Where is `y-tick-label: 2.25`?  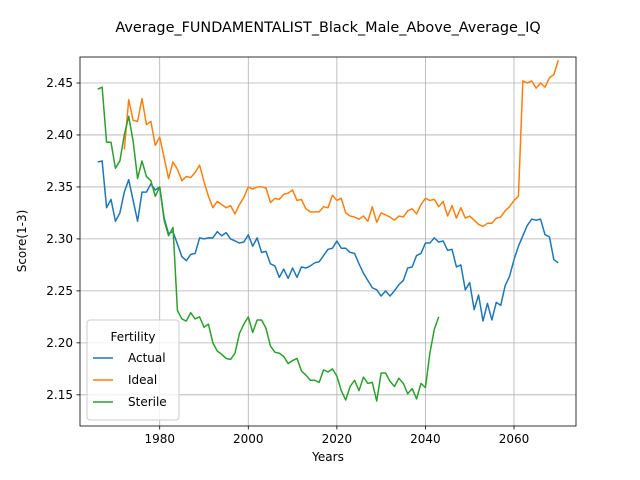 y-tick-label: 2.25 is located at coordinates (59, 291).